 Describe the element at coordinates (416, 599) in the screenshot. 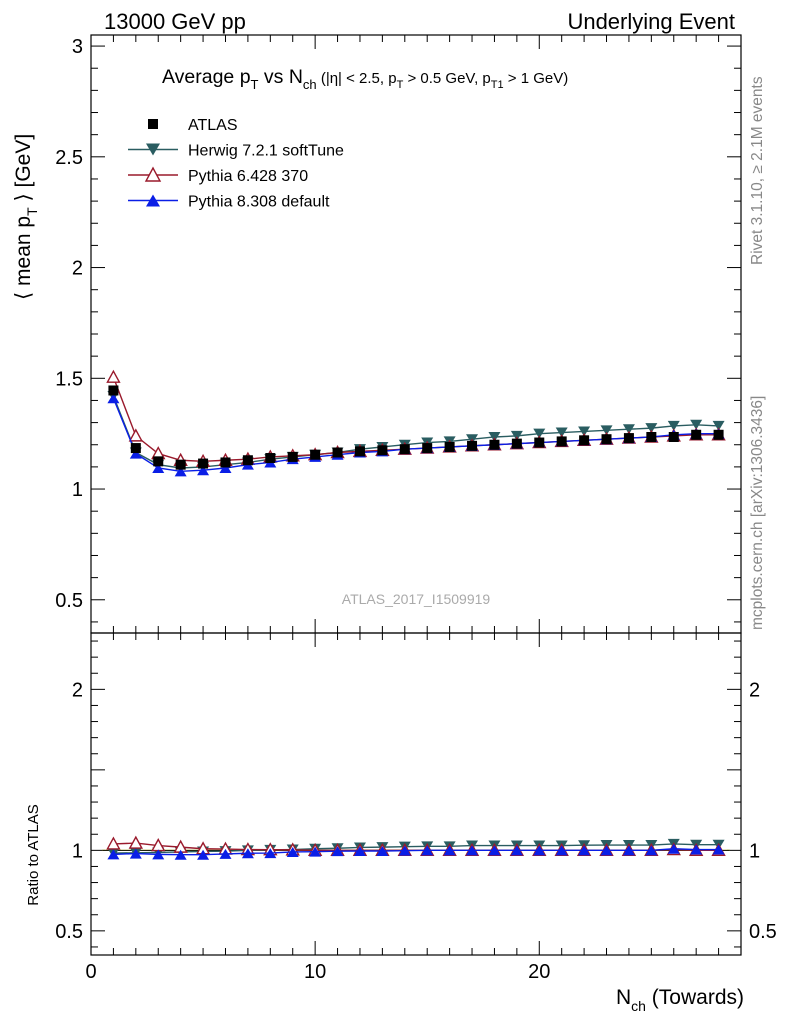

I see `watermark-label: ATLAS_2017_I1509919` at that location.